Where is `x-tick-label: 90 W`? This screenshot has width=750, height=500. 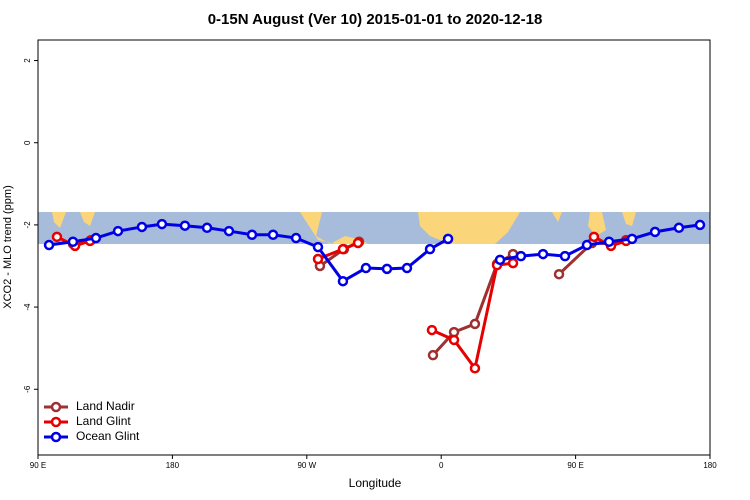 x-tick-label: 90 W is located at coordinates (306, 465).